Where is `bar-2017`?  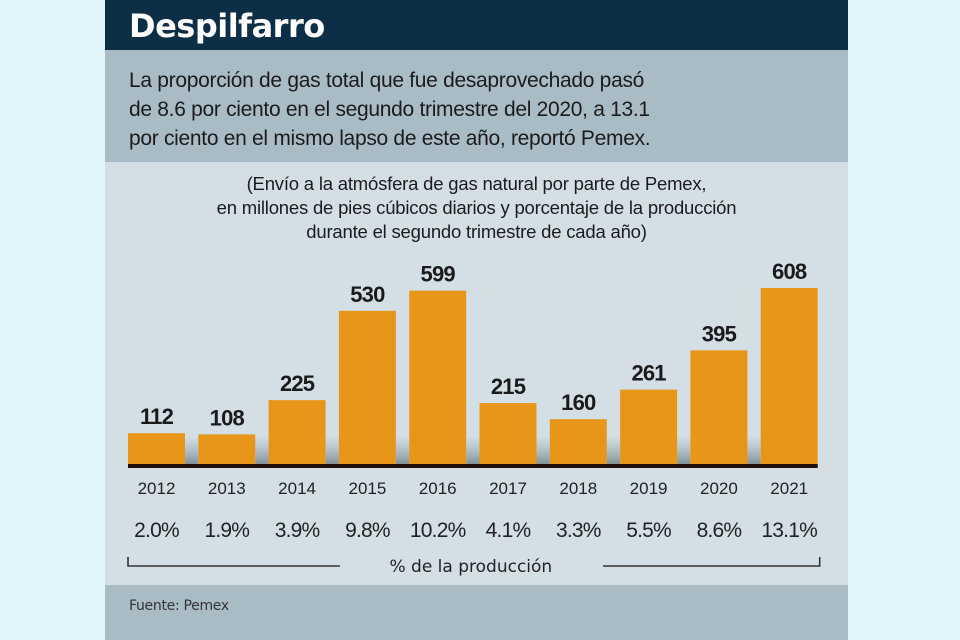 bar-2017 is located at coordinates (508, 434).